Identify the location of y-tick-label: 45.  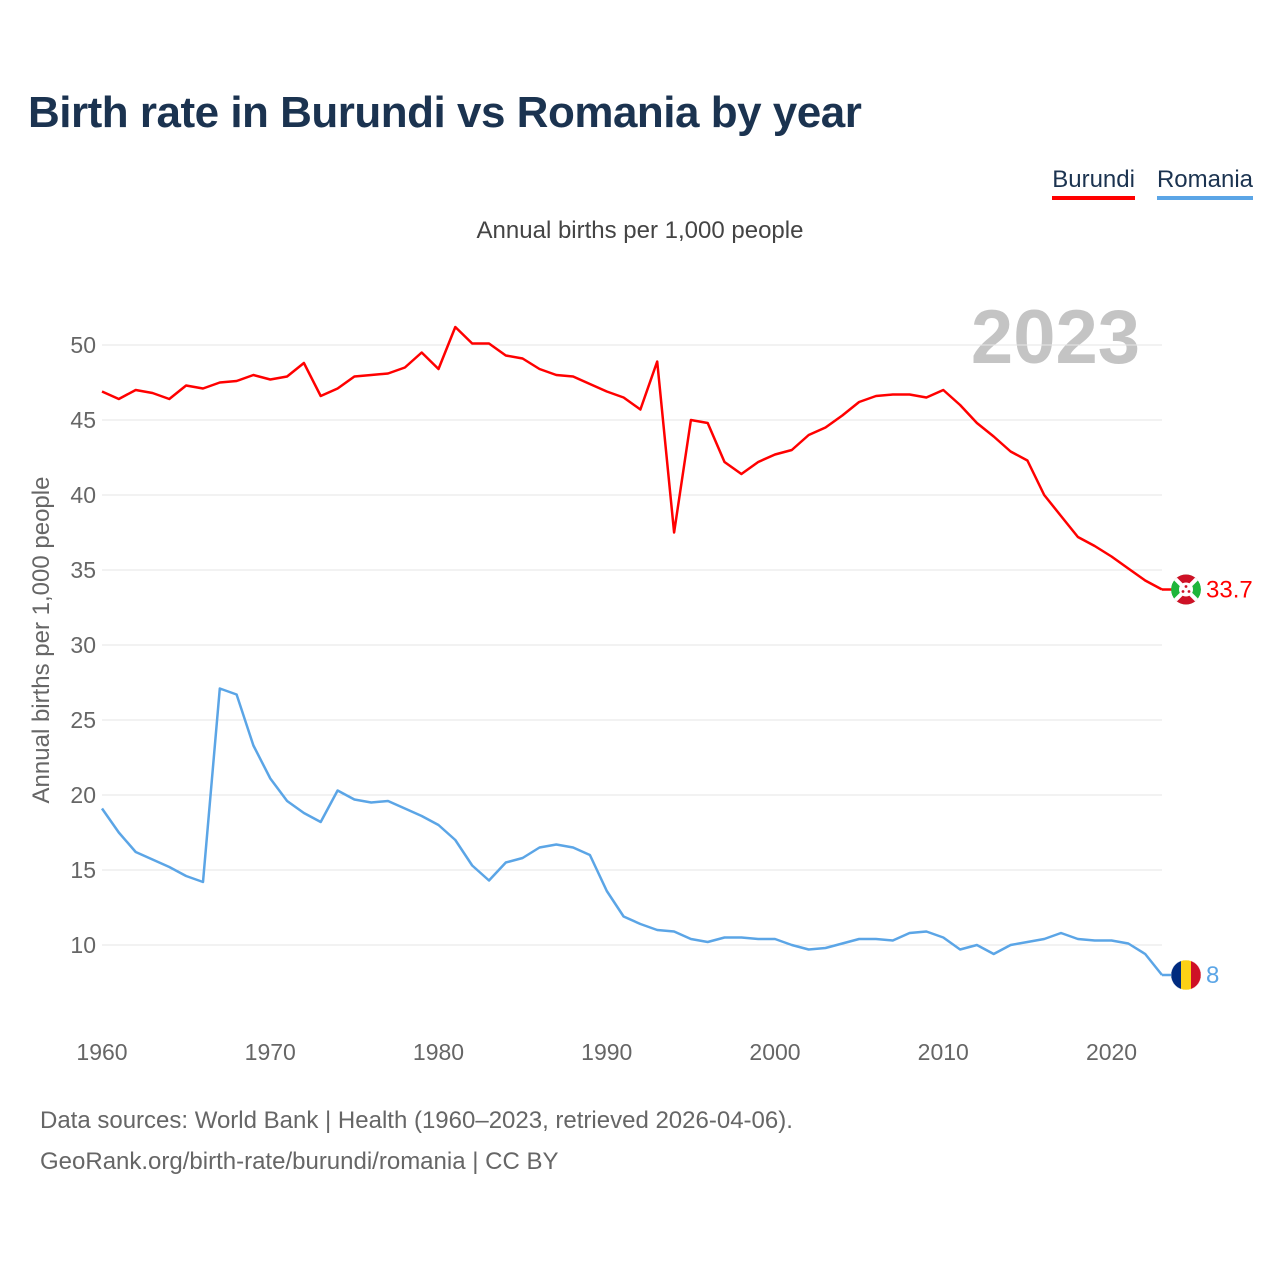
(83, 420).